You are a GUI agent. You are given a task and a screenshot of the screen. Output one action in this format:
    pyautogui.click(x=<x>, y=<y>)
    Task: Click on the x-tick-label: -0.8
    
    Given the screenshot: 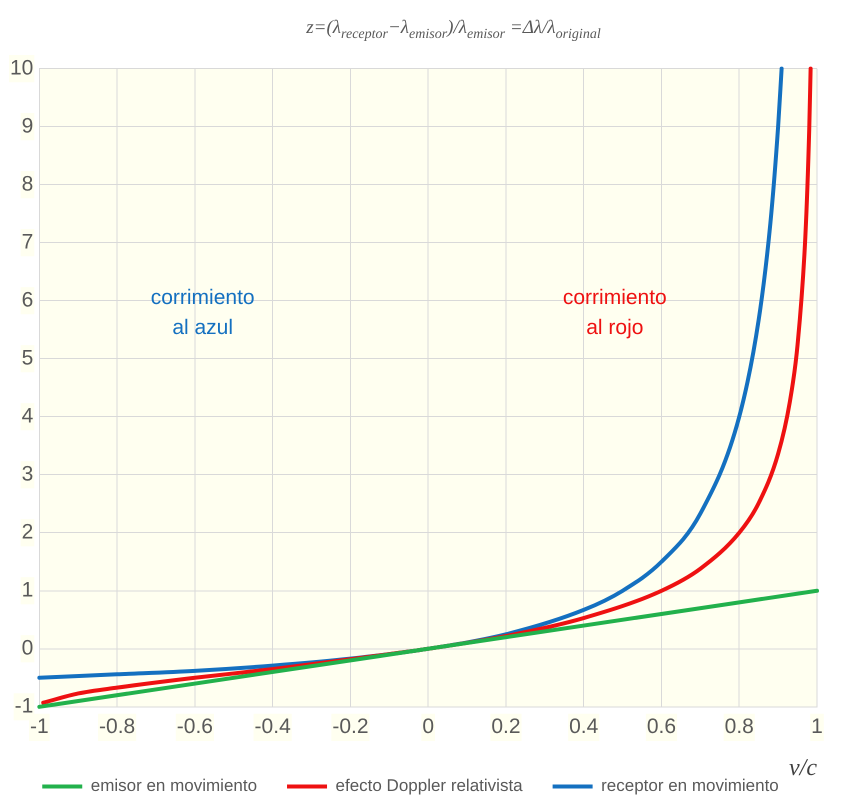 What is the action you would take?
    pyautogui.click(x=117, y=726)
    